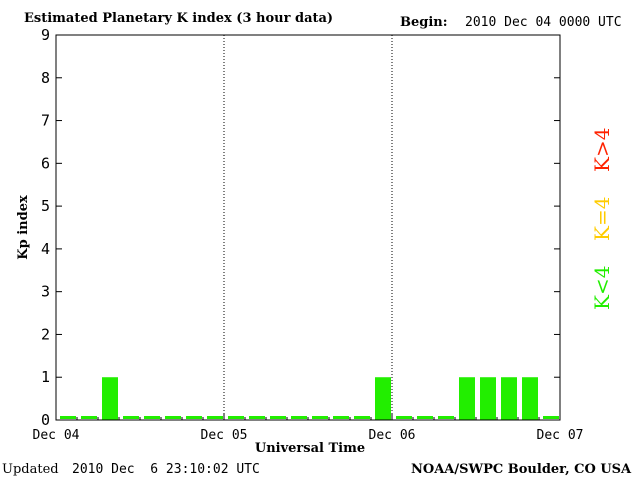  I want to click on x-axis-label: Universal Time, so click(310, 448).